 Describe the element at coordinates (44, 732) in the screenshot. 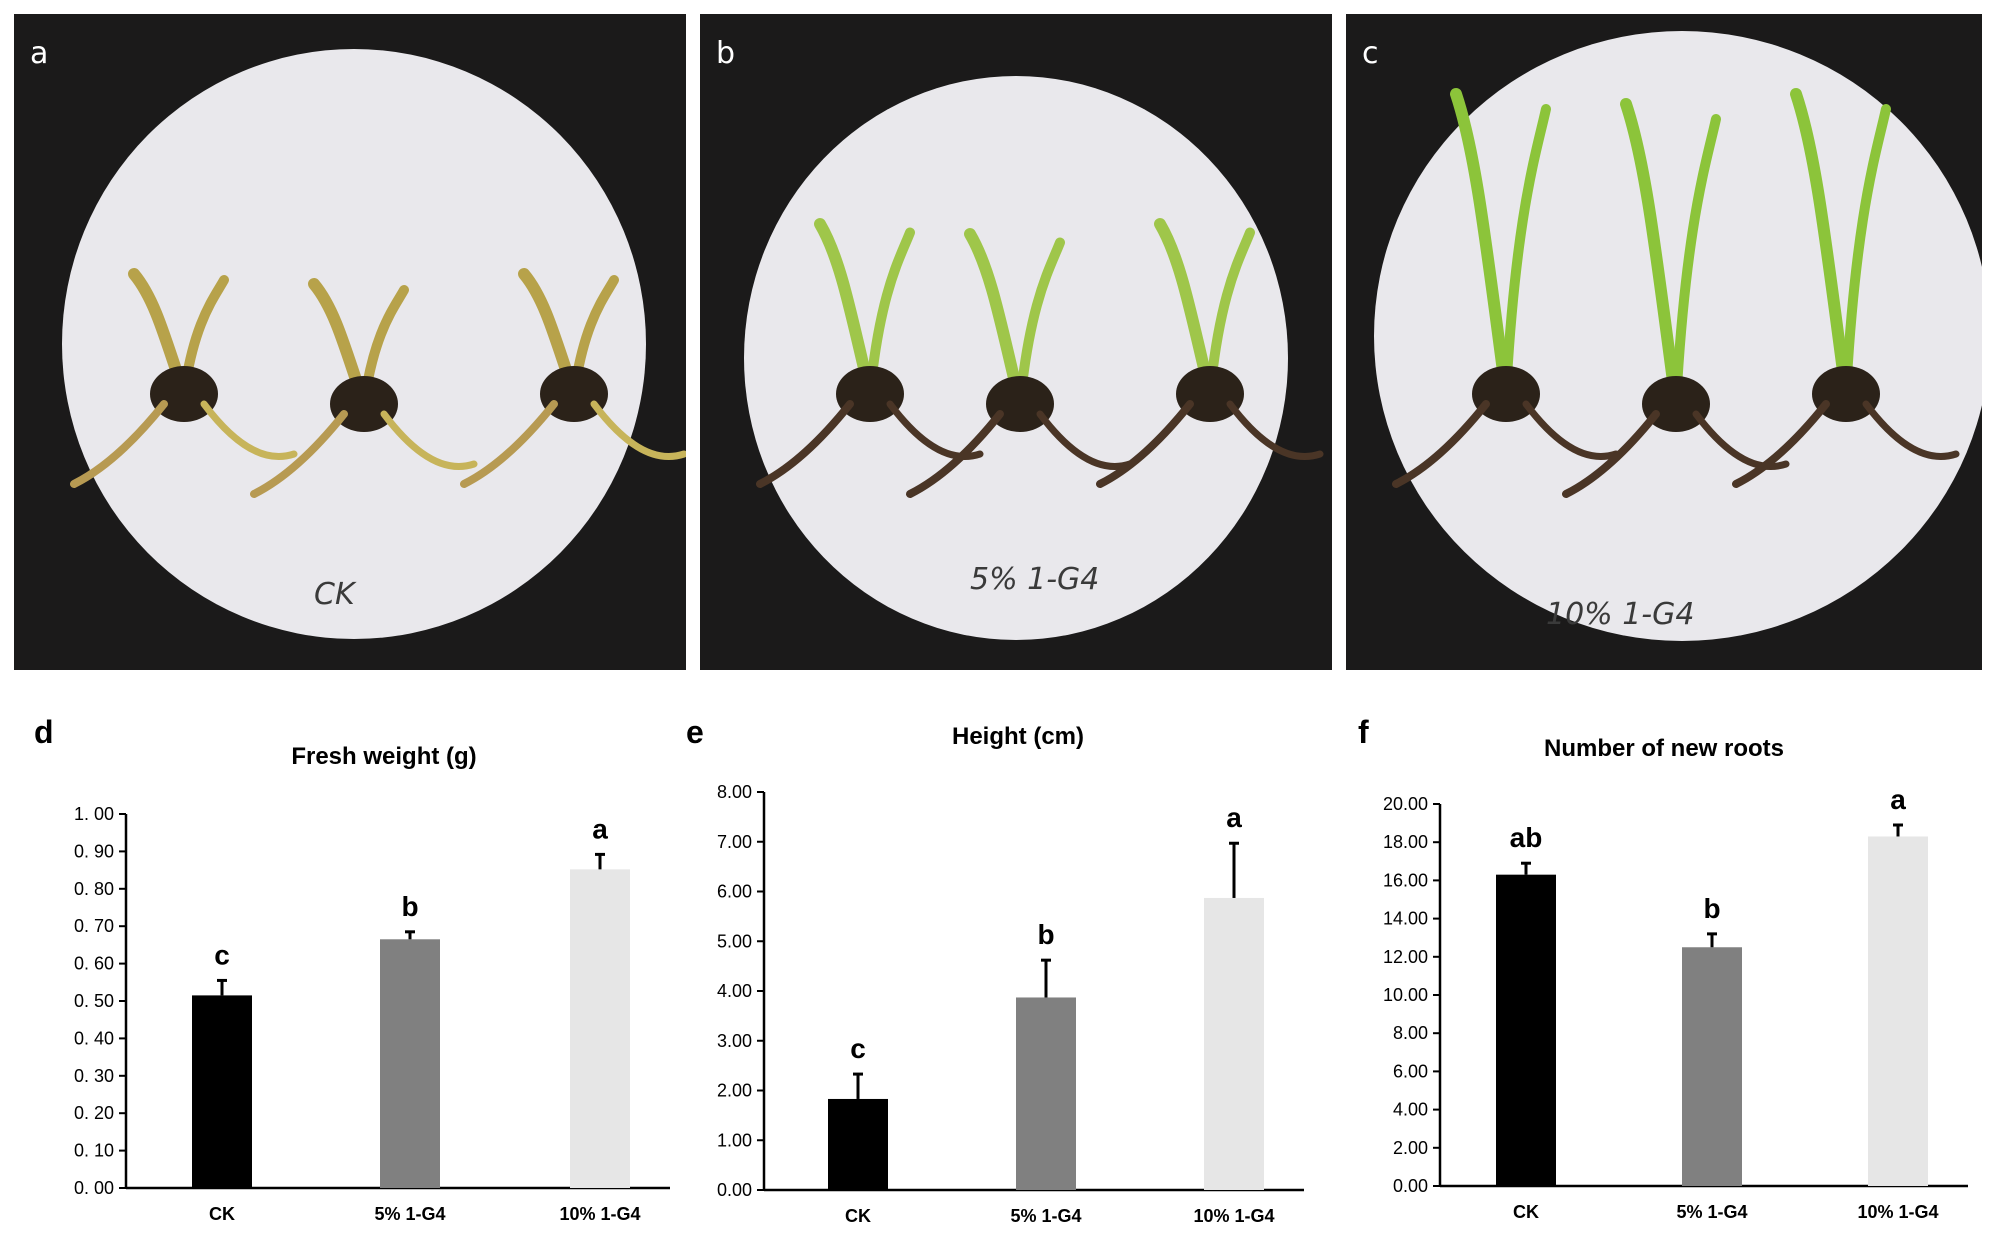

I see `chart-letter-d: d` at that location.